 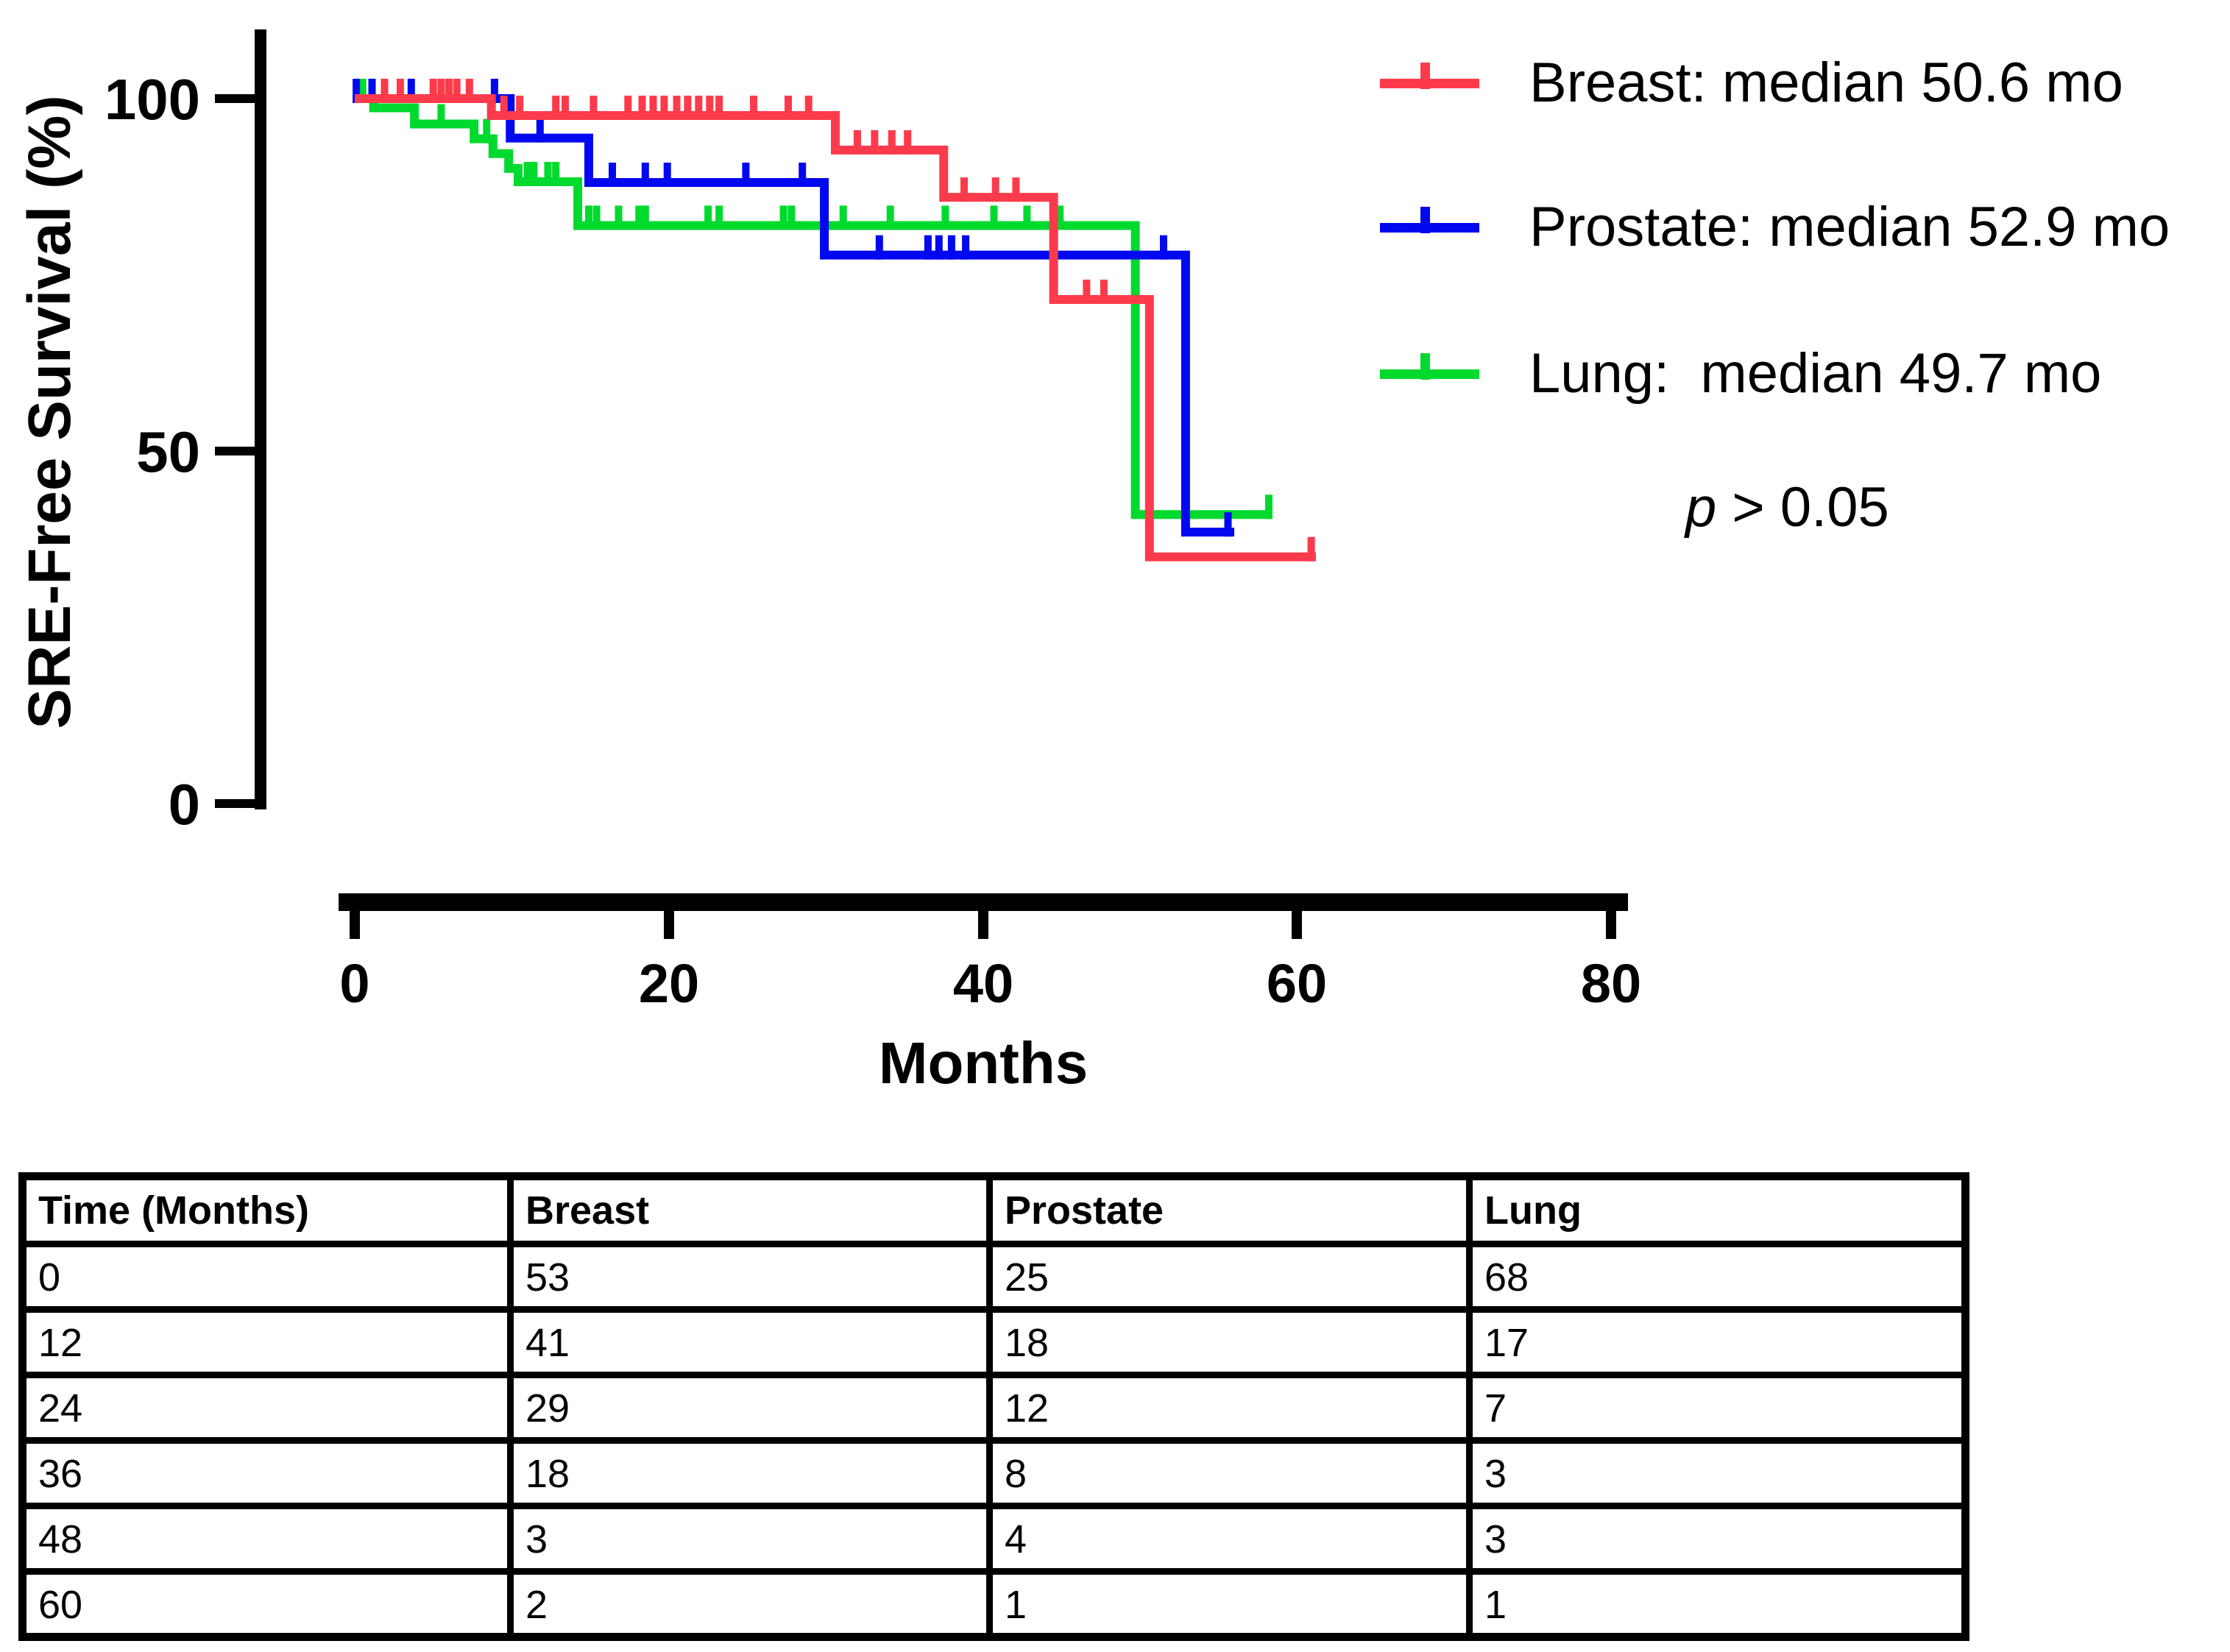 I want to click on x-tick-label-40: 40, so click(x=983, y=983).